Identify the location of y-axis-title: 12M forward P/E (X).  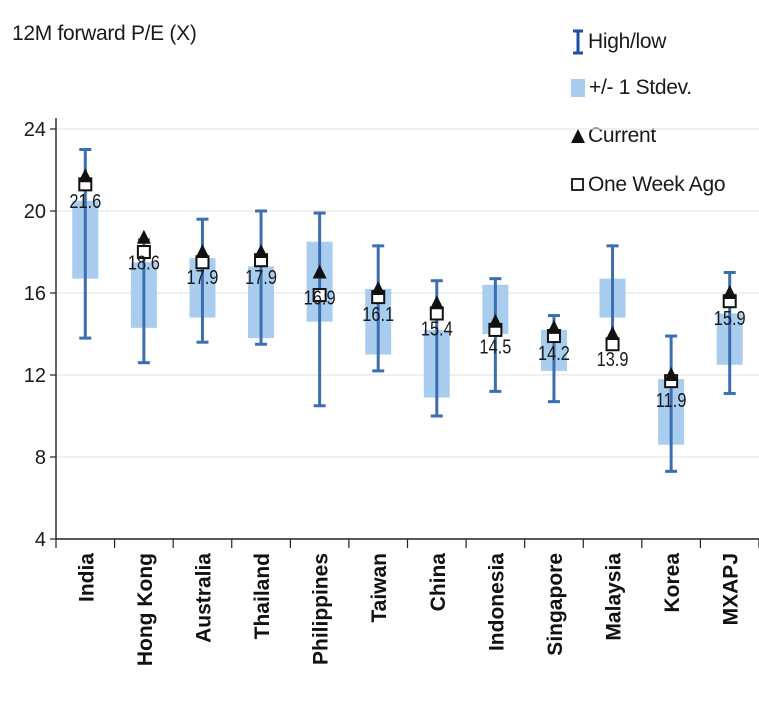
(104, 33).